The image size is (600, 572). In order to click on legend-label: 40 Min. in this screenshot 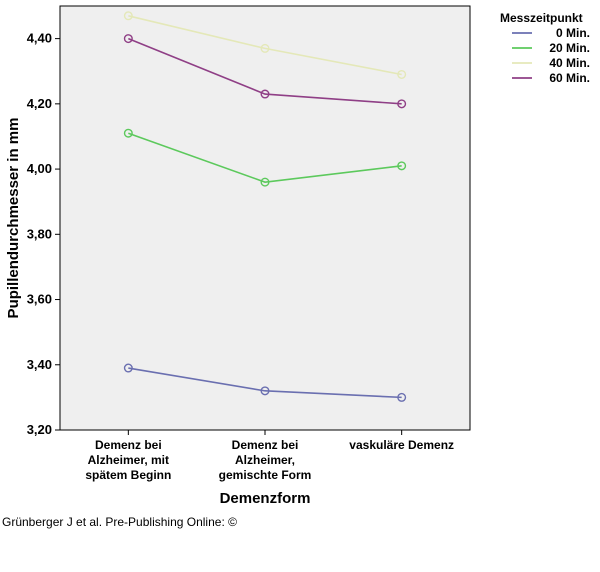, I will do `click(569, 63)`.